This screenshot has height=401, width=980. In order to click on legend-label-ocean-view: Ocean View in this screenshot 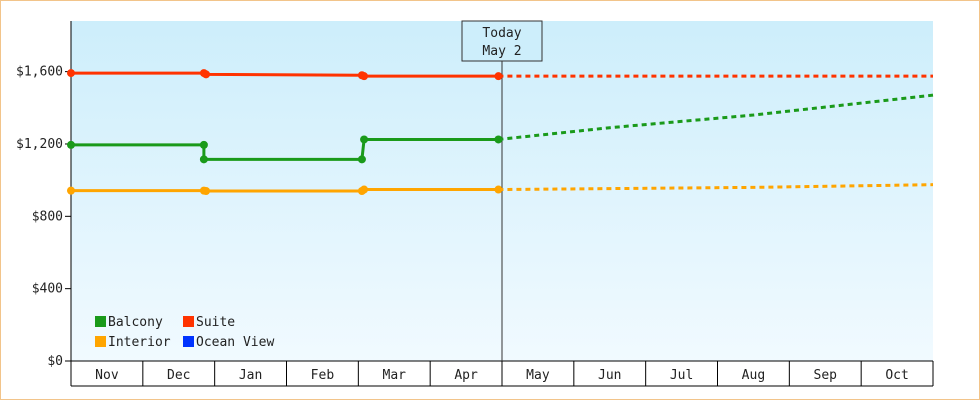, I will do `click(235, 342)`.